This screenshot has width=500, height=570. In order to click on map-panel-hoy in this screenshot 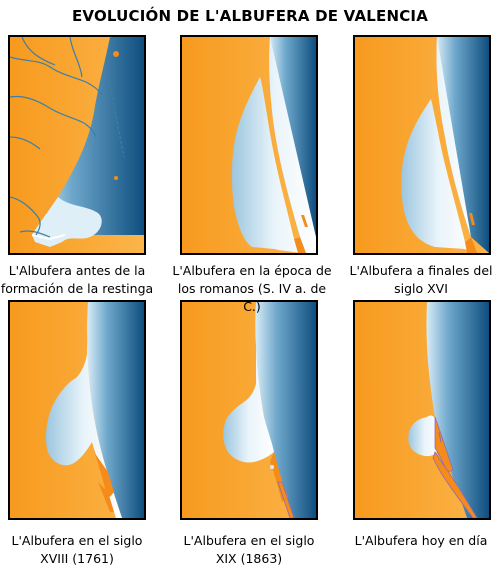, I will do `click(422, 410)`.